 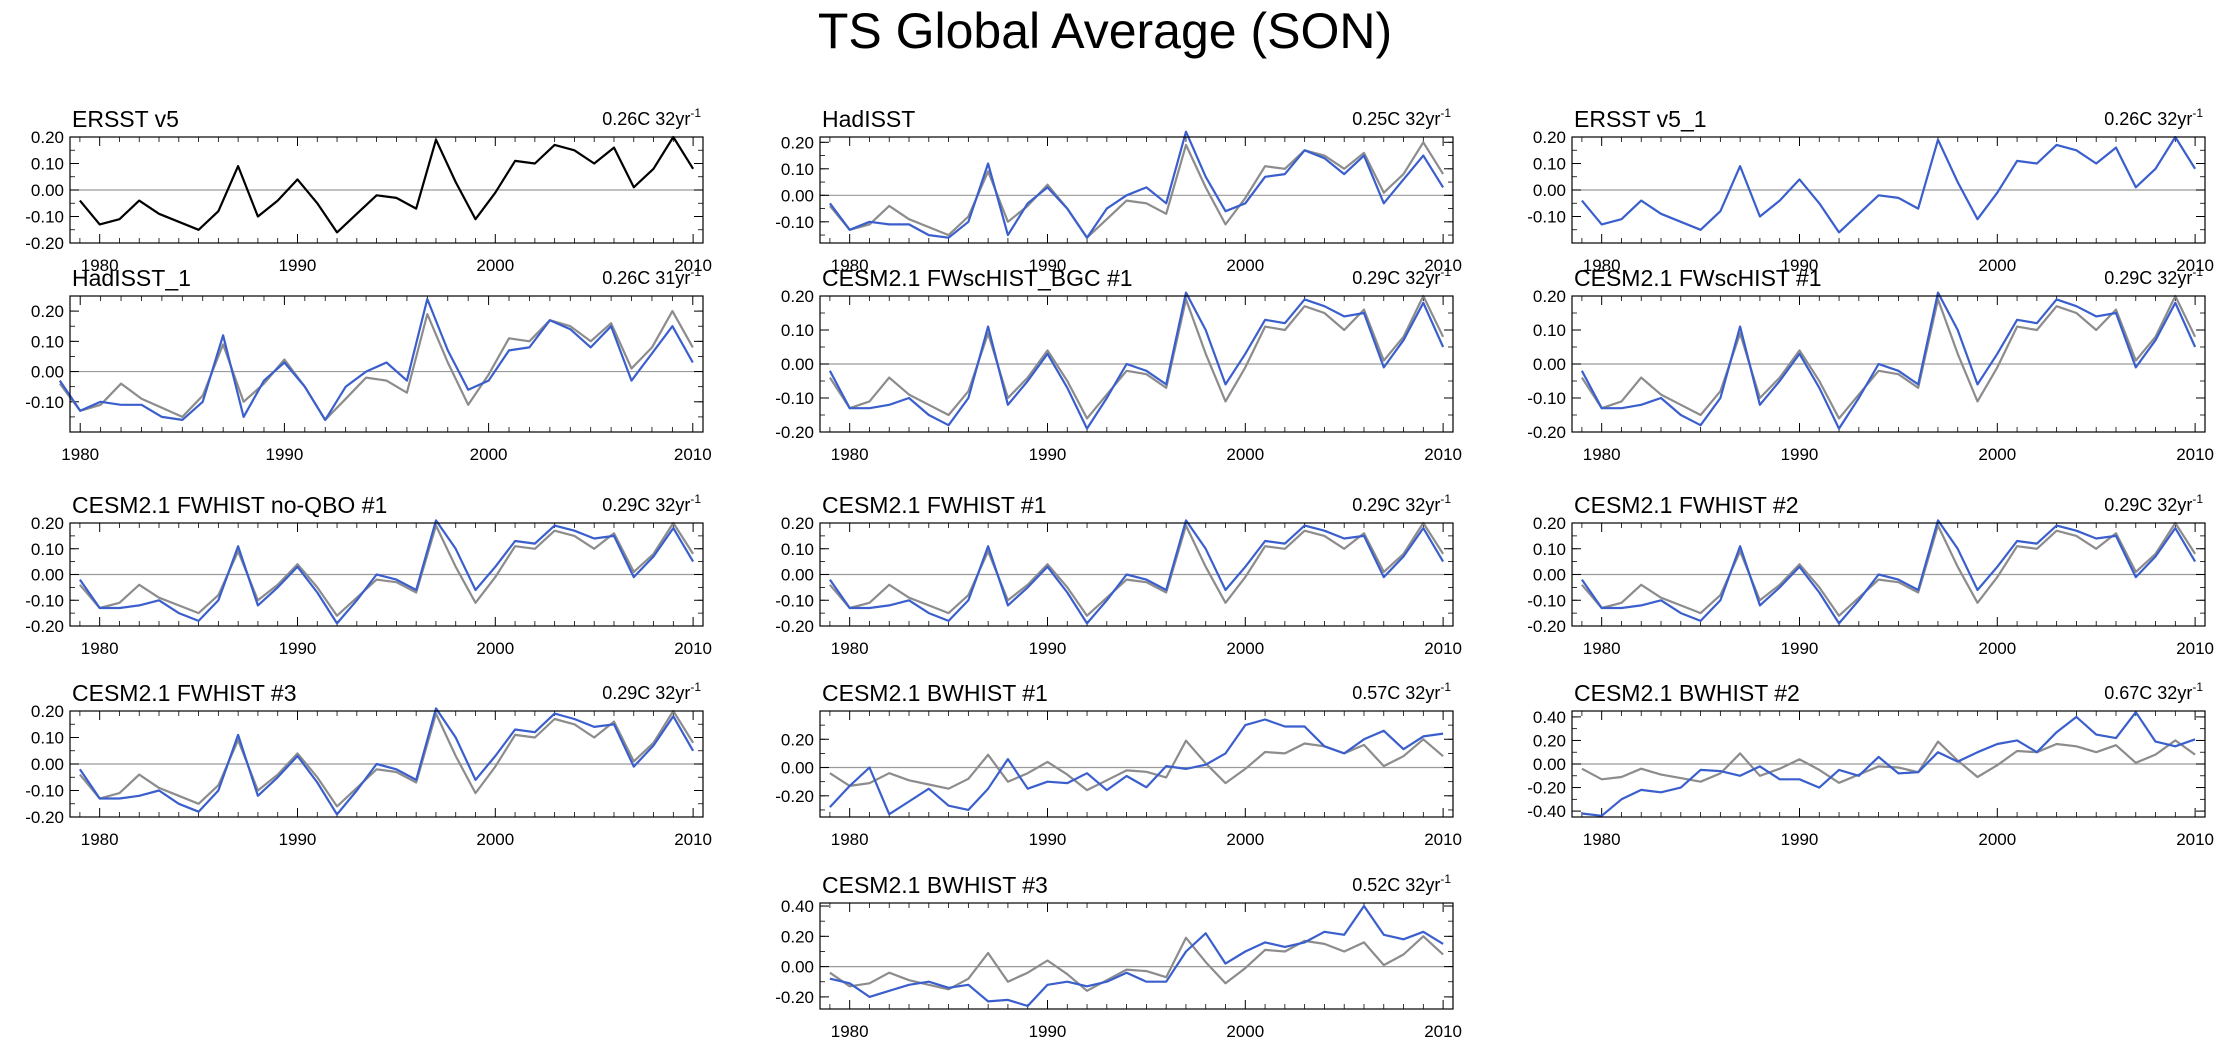 What do you see at coordinates (1396, 119) in the screenshot?
I see `trend-value: 0.25C 32yr` at bounding box center [1396, 119].